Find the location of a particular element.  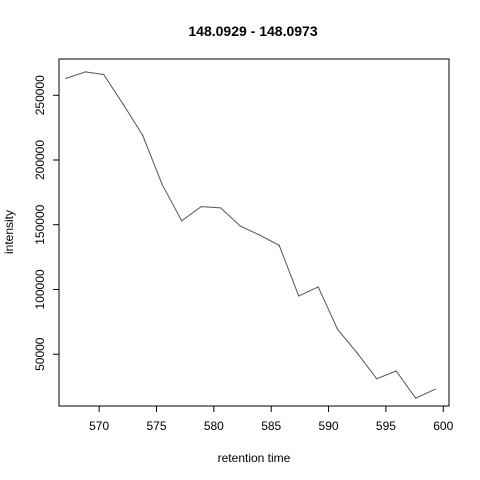

y-tick-label: 200000 is located at coordinates (40, 160).